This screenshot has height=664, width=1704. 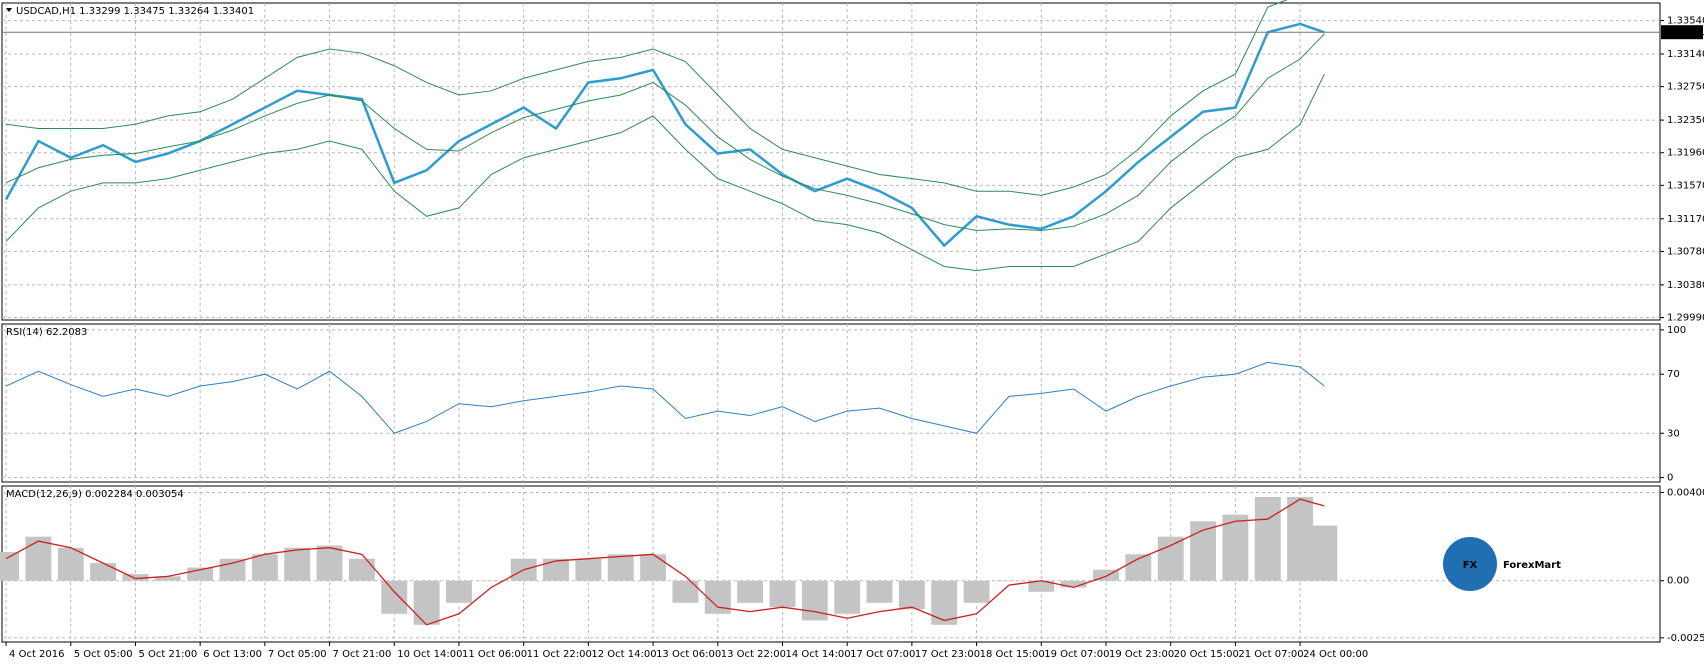 What do you see at coordinates (623, 654) in the screenshot?
I see `x-tick-label: 12 Oct 14:00` at bounding box center [623, 654].